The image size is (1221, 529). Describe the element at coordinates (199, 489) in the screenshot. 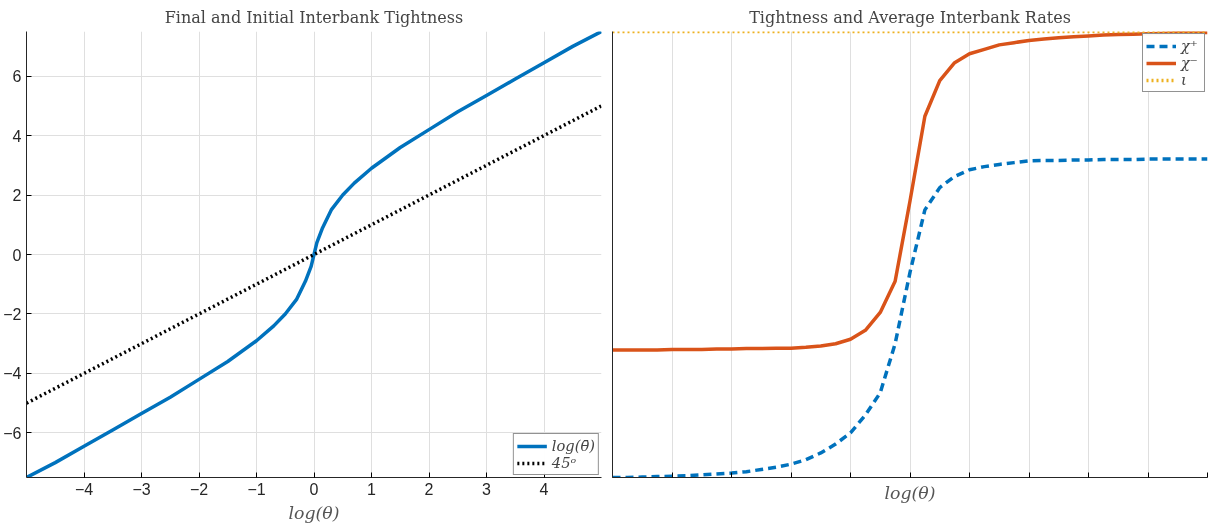

I see `x-tick-label: −2` at that location.